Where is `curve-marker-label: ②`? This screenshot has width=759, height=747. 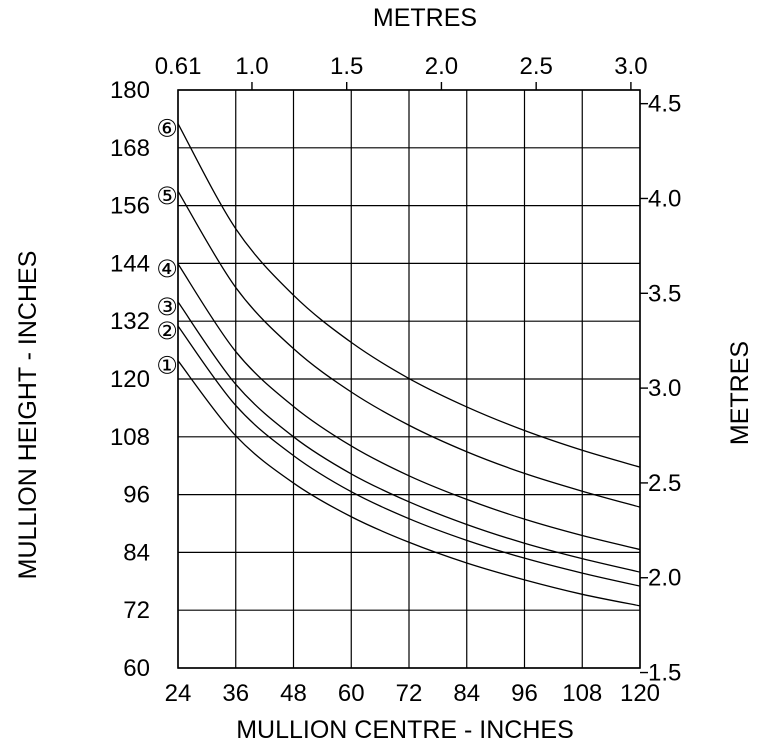
curve-marker-label: ② is located at coordinates (167, 331).